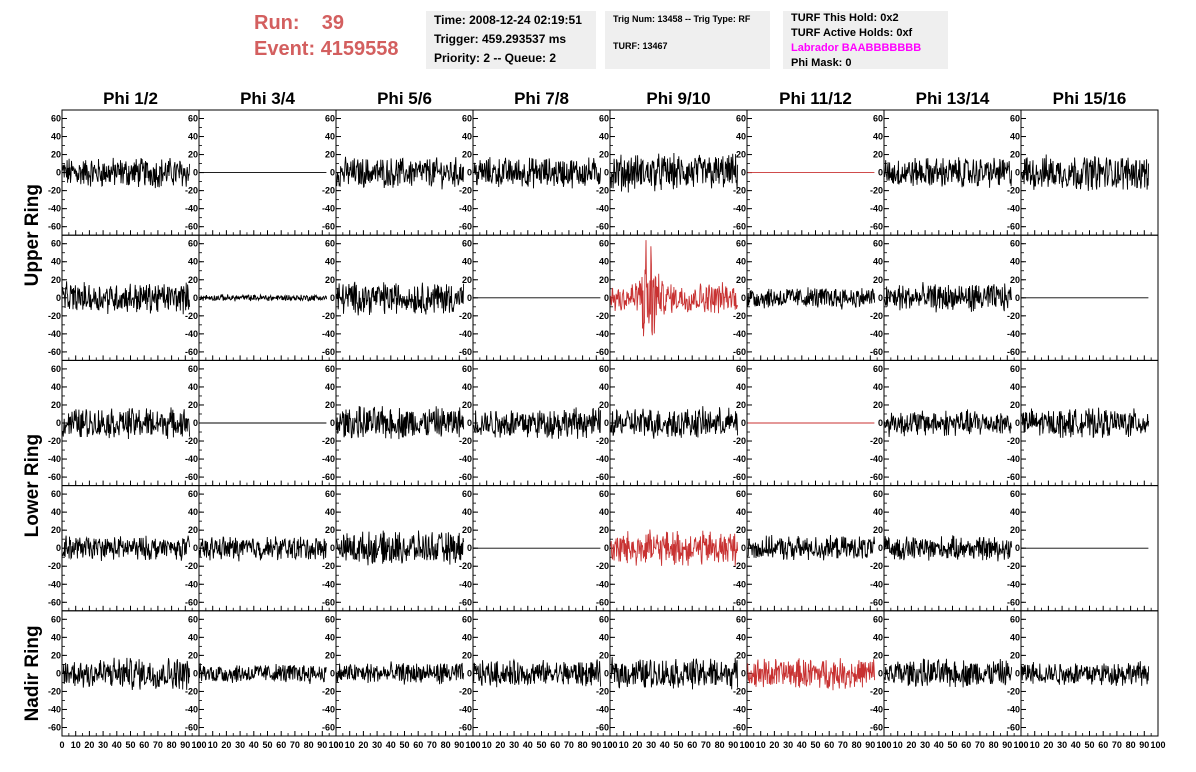 The image size is (1196, 772). Describe the element at coordinates (404, 98) in the screenshot. I see `column-title: Phi 5/6` at that location.